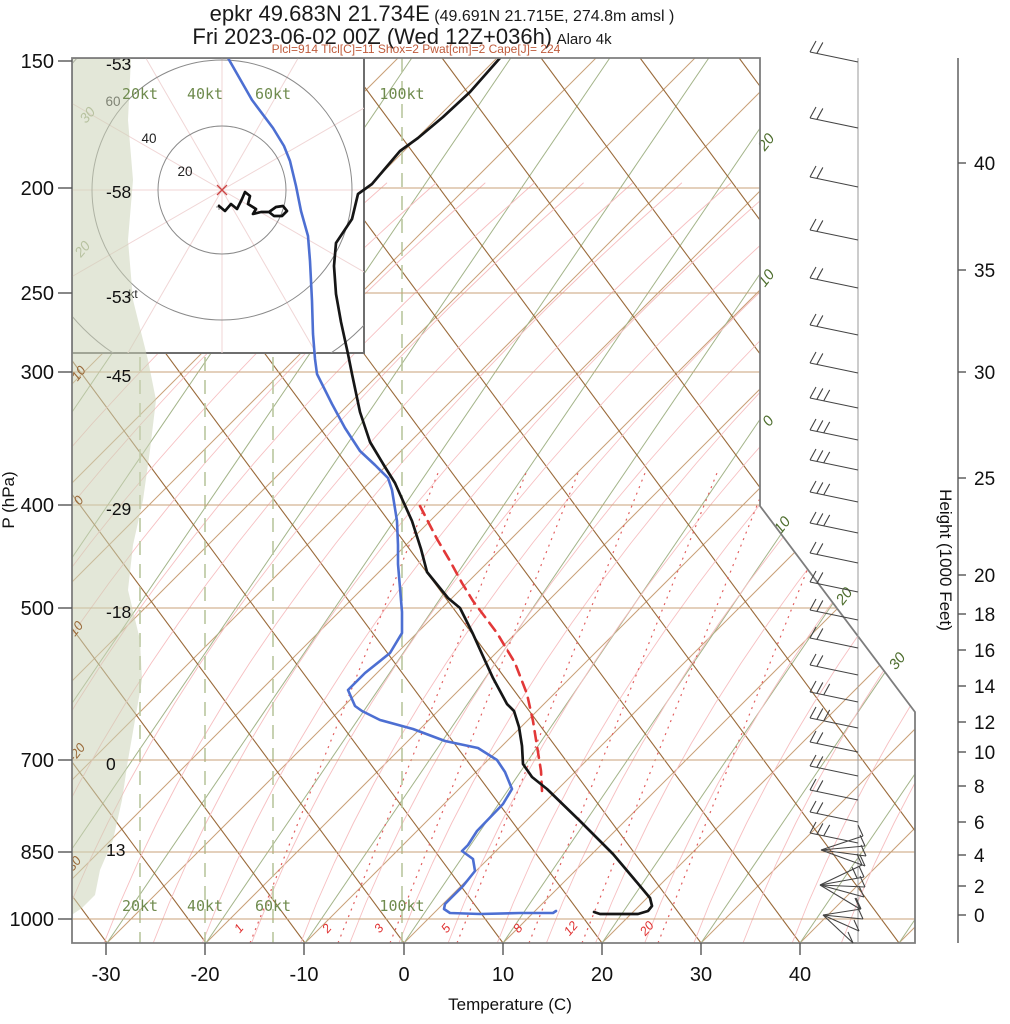 The image size is (1010, 1024). What do you see at coordinates (106, 975) in the screenshot?
I see `svg-text: -30` at bounding box center [106, 975].